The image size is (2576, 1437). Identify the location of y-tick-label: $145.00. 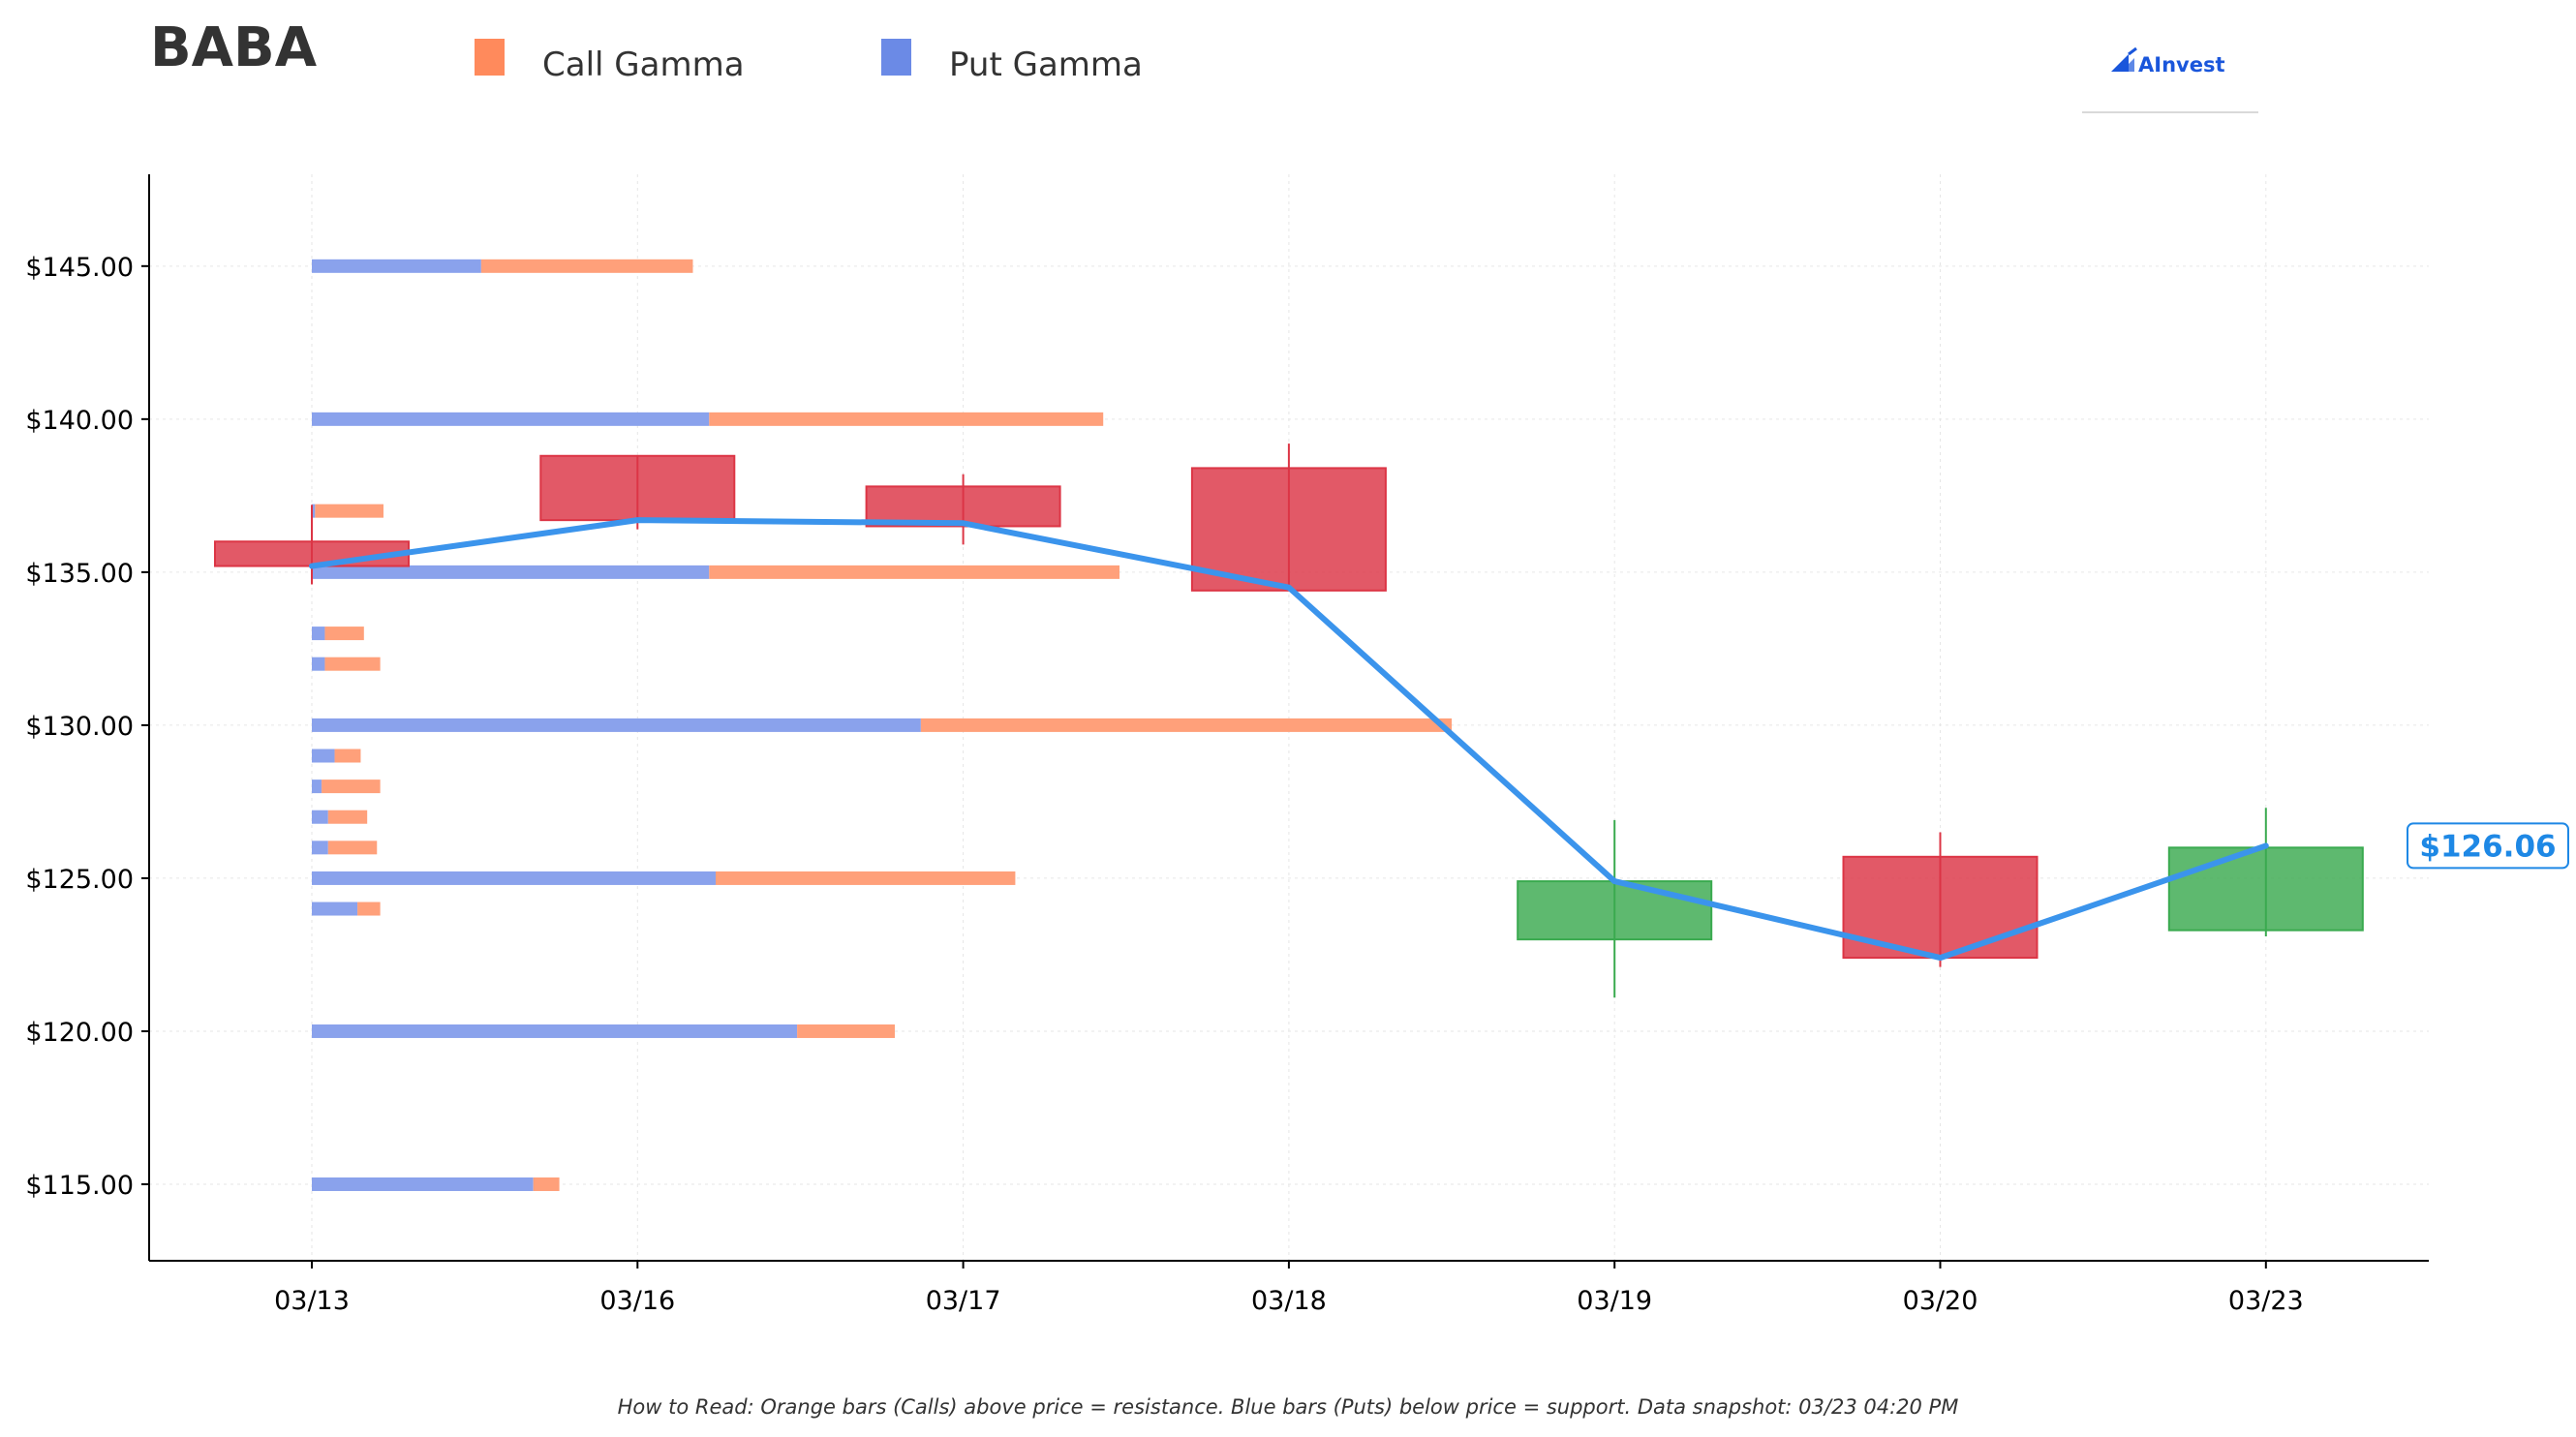
(79, 268).